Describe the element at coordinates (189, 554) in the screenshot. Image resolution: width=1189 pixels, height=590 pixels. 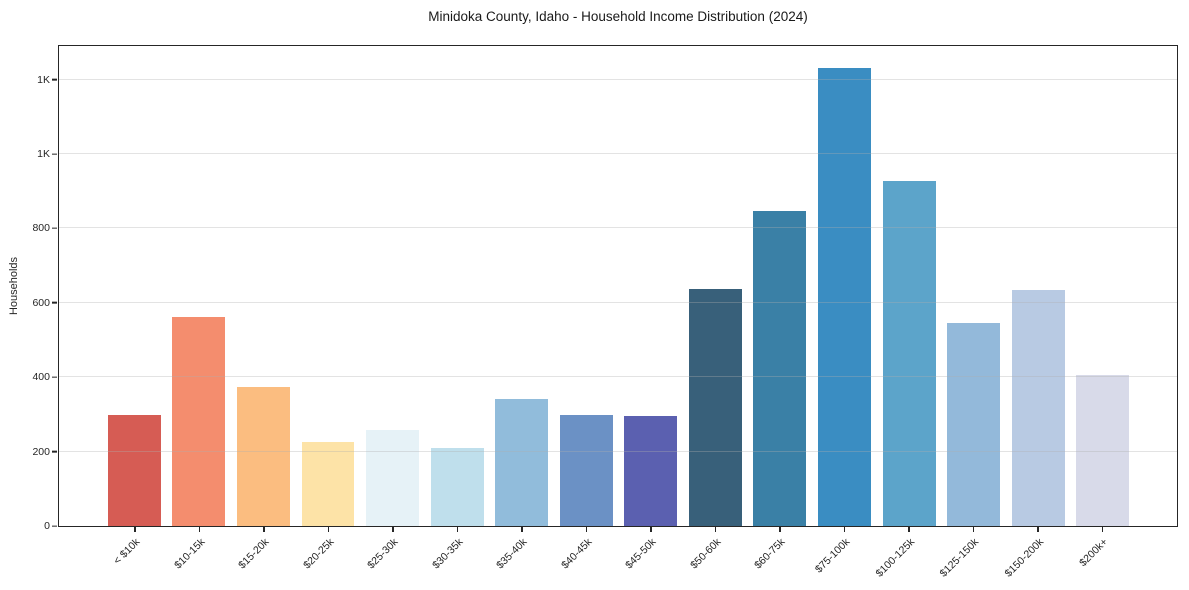
I see `x-tick-label-text: $10-15k` at that location.